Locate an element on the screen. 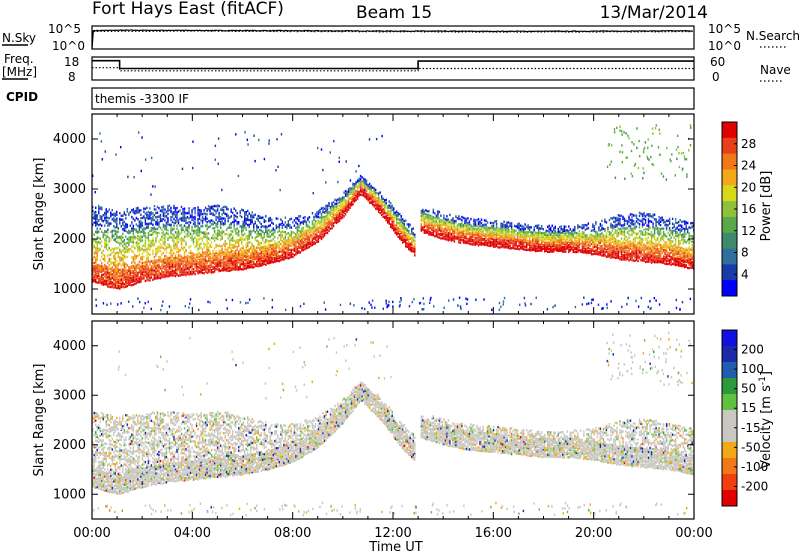  nsearch-top-tick: 10^5 is located at coordinates (724, 29).